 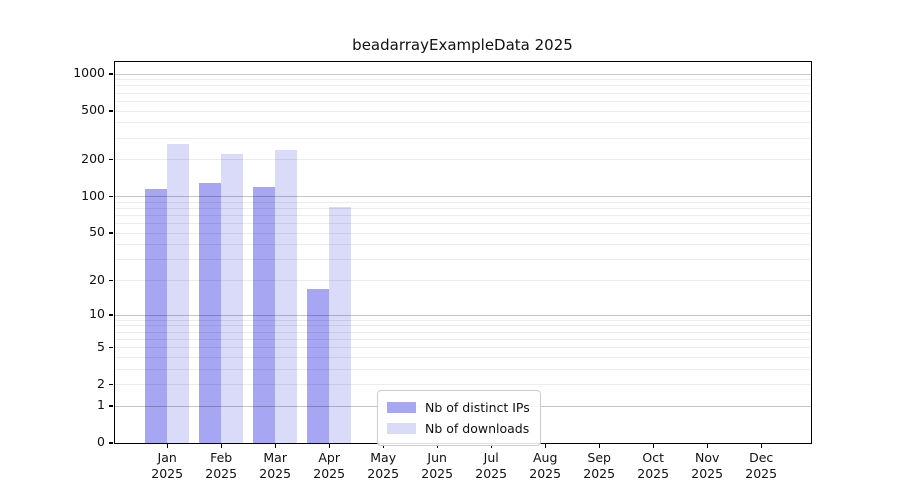 What do you see at coordinates (221, 465) in the screenshot?
I see `x-tick-label-feb: Feb 2025` at bounding box center [221, 465].